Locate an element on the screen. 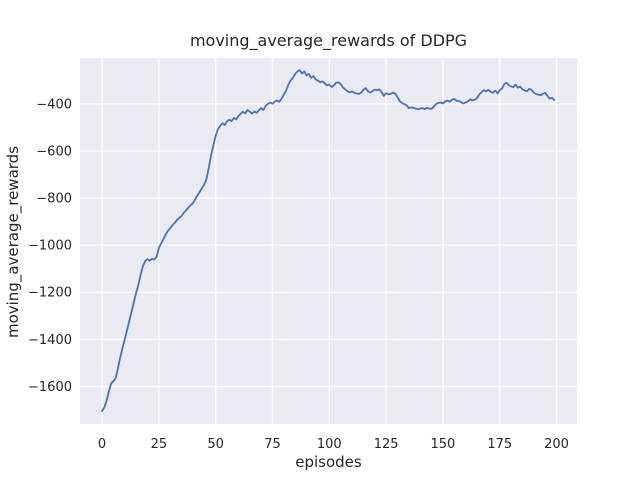 Image resolution: width=640 pixels, height=480 pixels. x-tick-label: 125 is located at coordinates (386, 444).